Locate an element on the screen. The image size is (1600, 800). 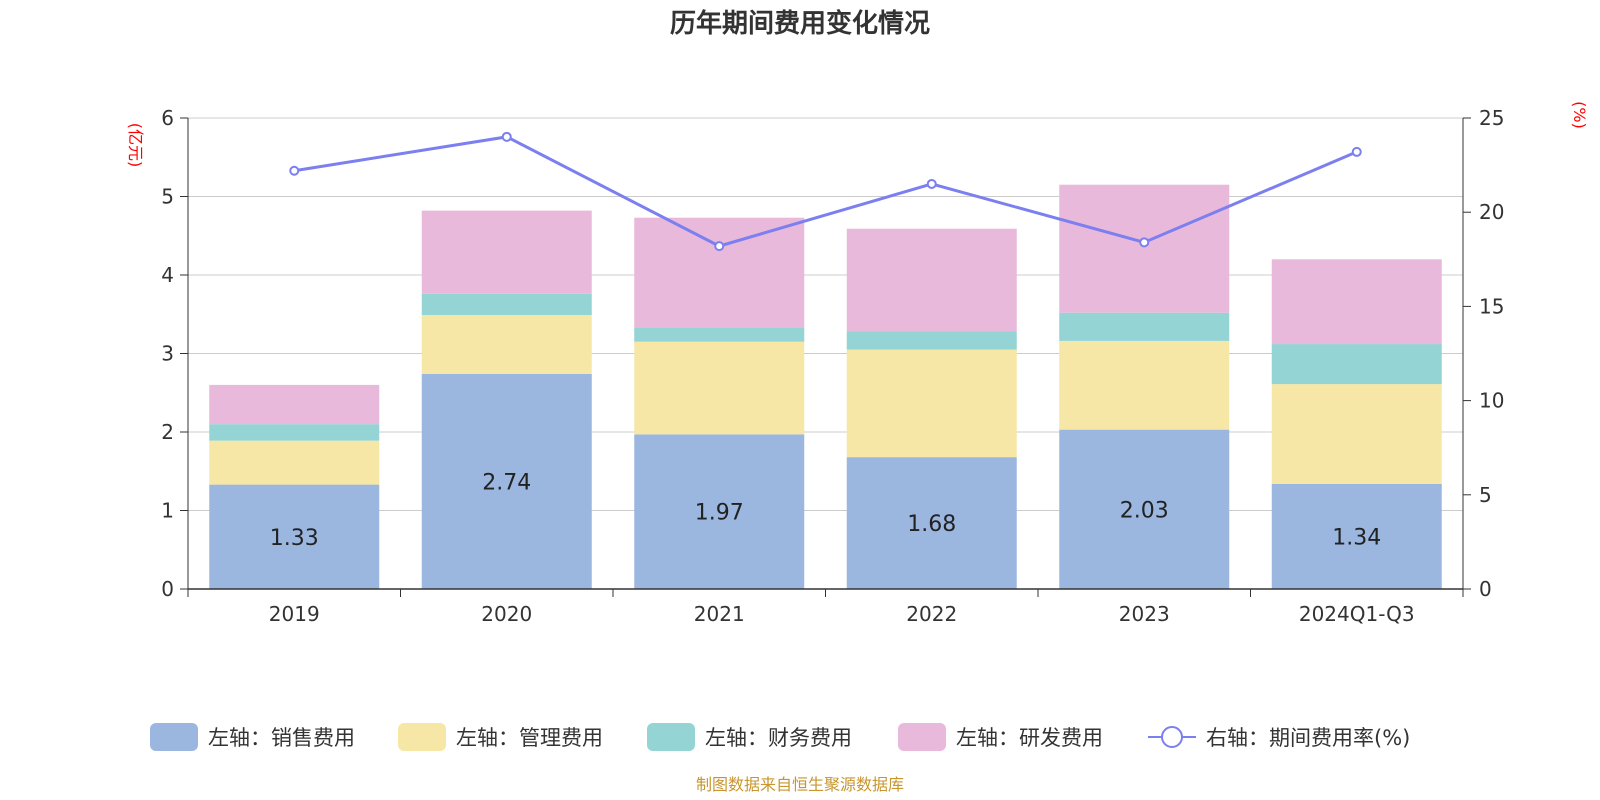
legend-label: 右轴：期间费用率(%) is located at coordinates (1308, 738).